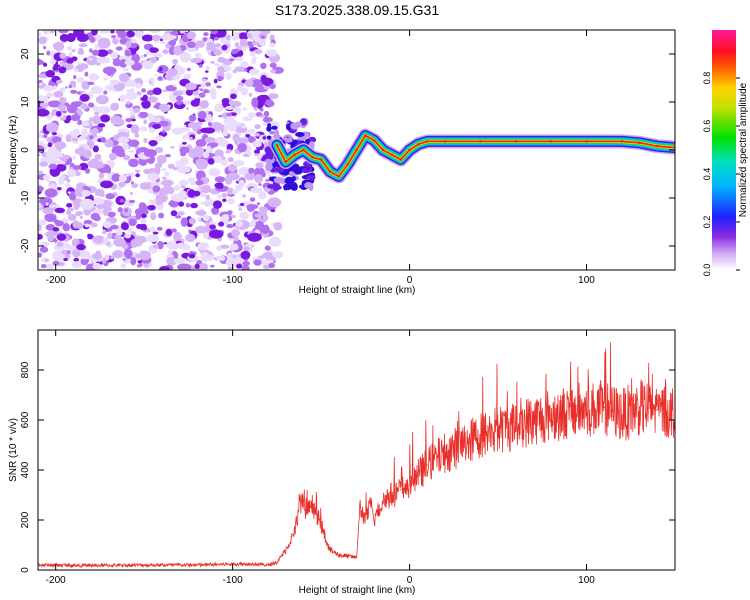 This screenshot has height=600, width=750. I want to click on spectrogram-y-tick-label: 0, so click(25, 150).